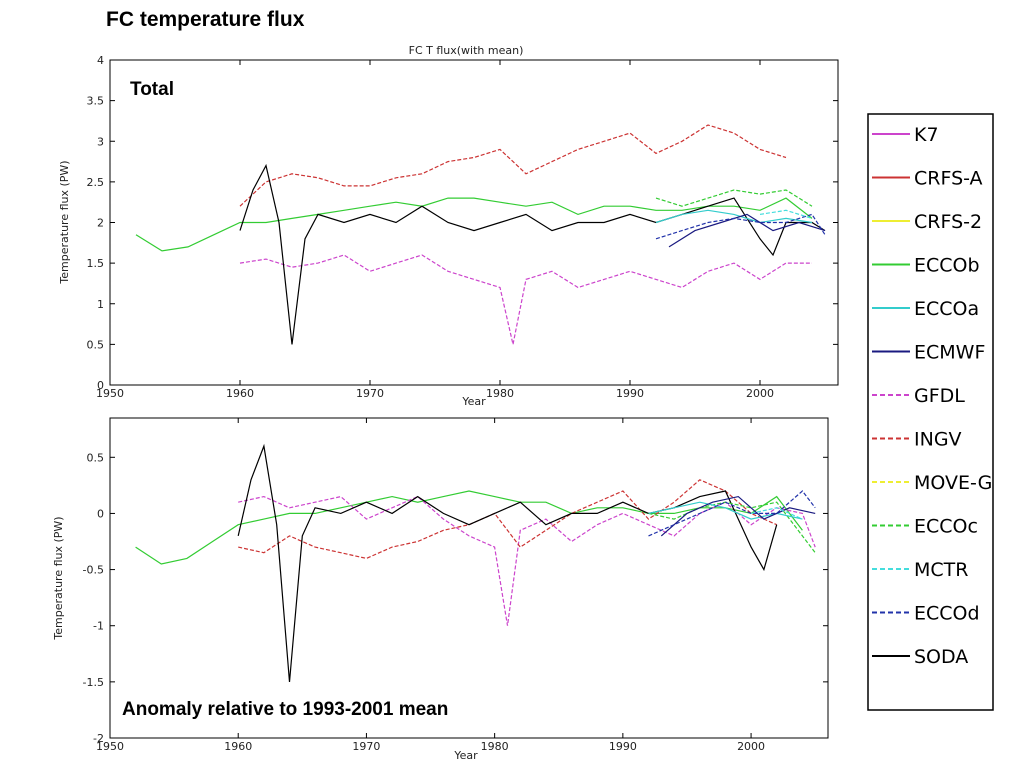 Image resolution: width=1024 pixels, height=768 pixels. What do you see at coordinates (100, 141) in the screenshot?
I see `y-tick-label: 3` at bounding box center [100, 141].